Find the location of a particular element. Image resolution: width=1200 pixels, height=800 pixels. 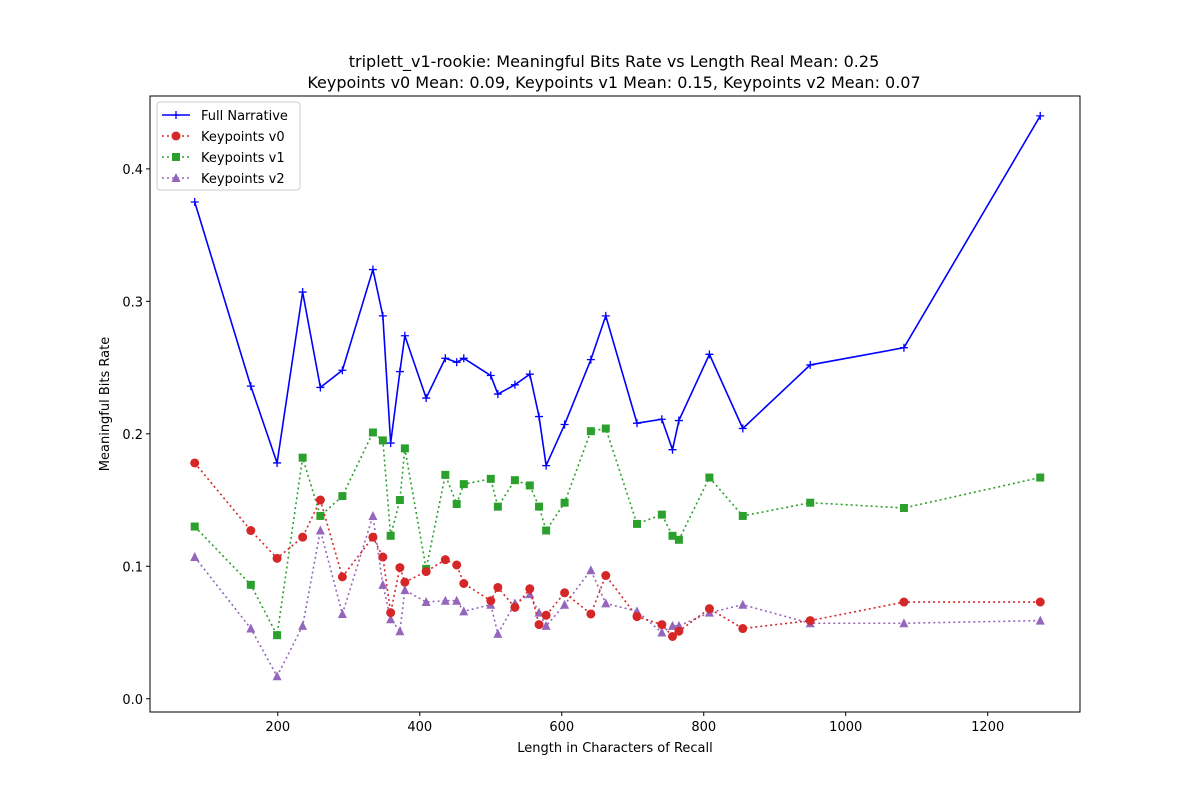

legend-box is located at coordinates (228, 146).